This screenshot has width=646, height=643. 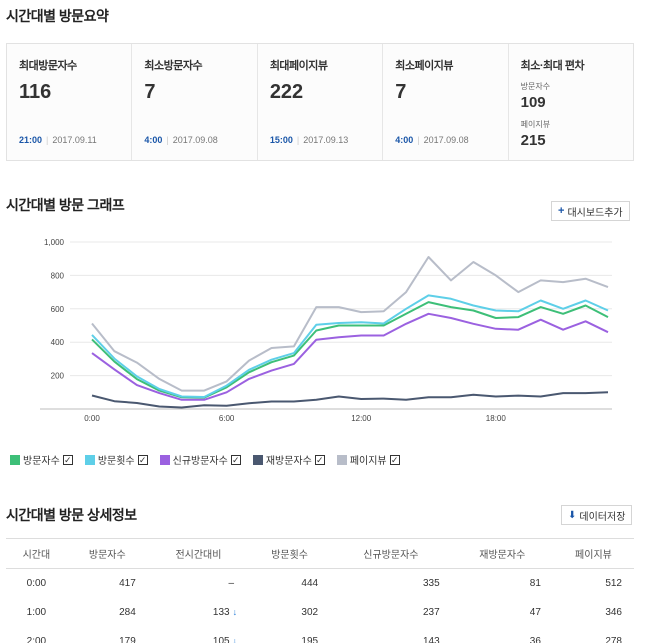 I want to click on col-new-visitors: 신규방문자수, so click(x=391, y=553).